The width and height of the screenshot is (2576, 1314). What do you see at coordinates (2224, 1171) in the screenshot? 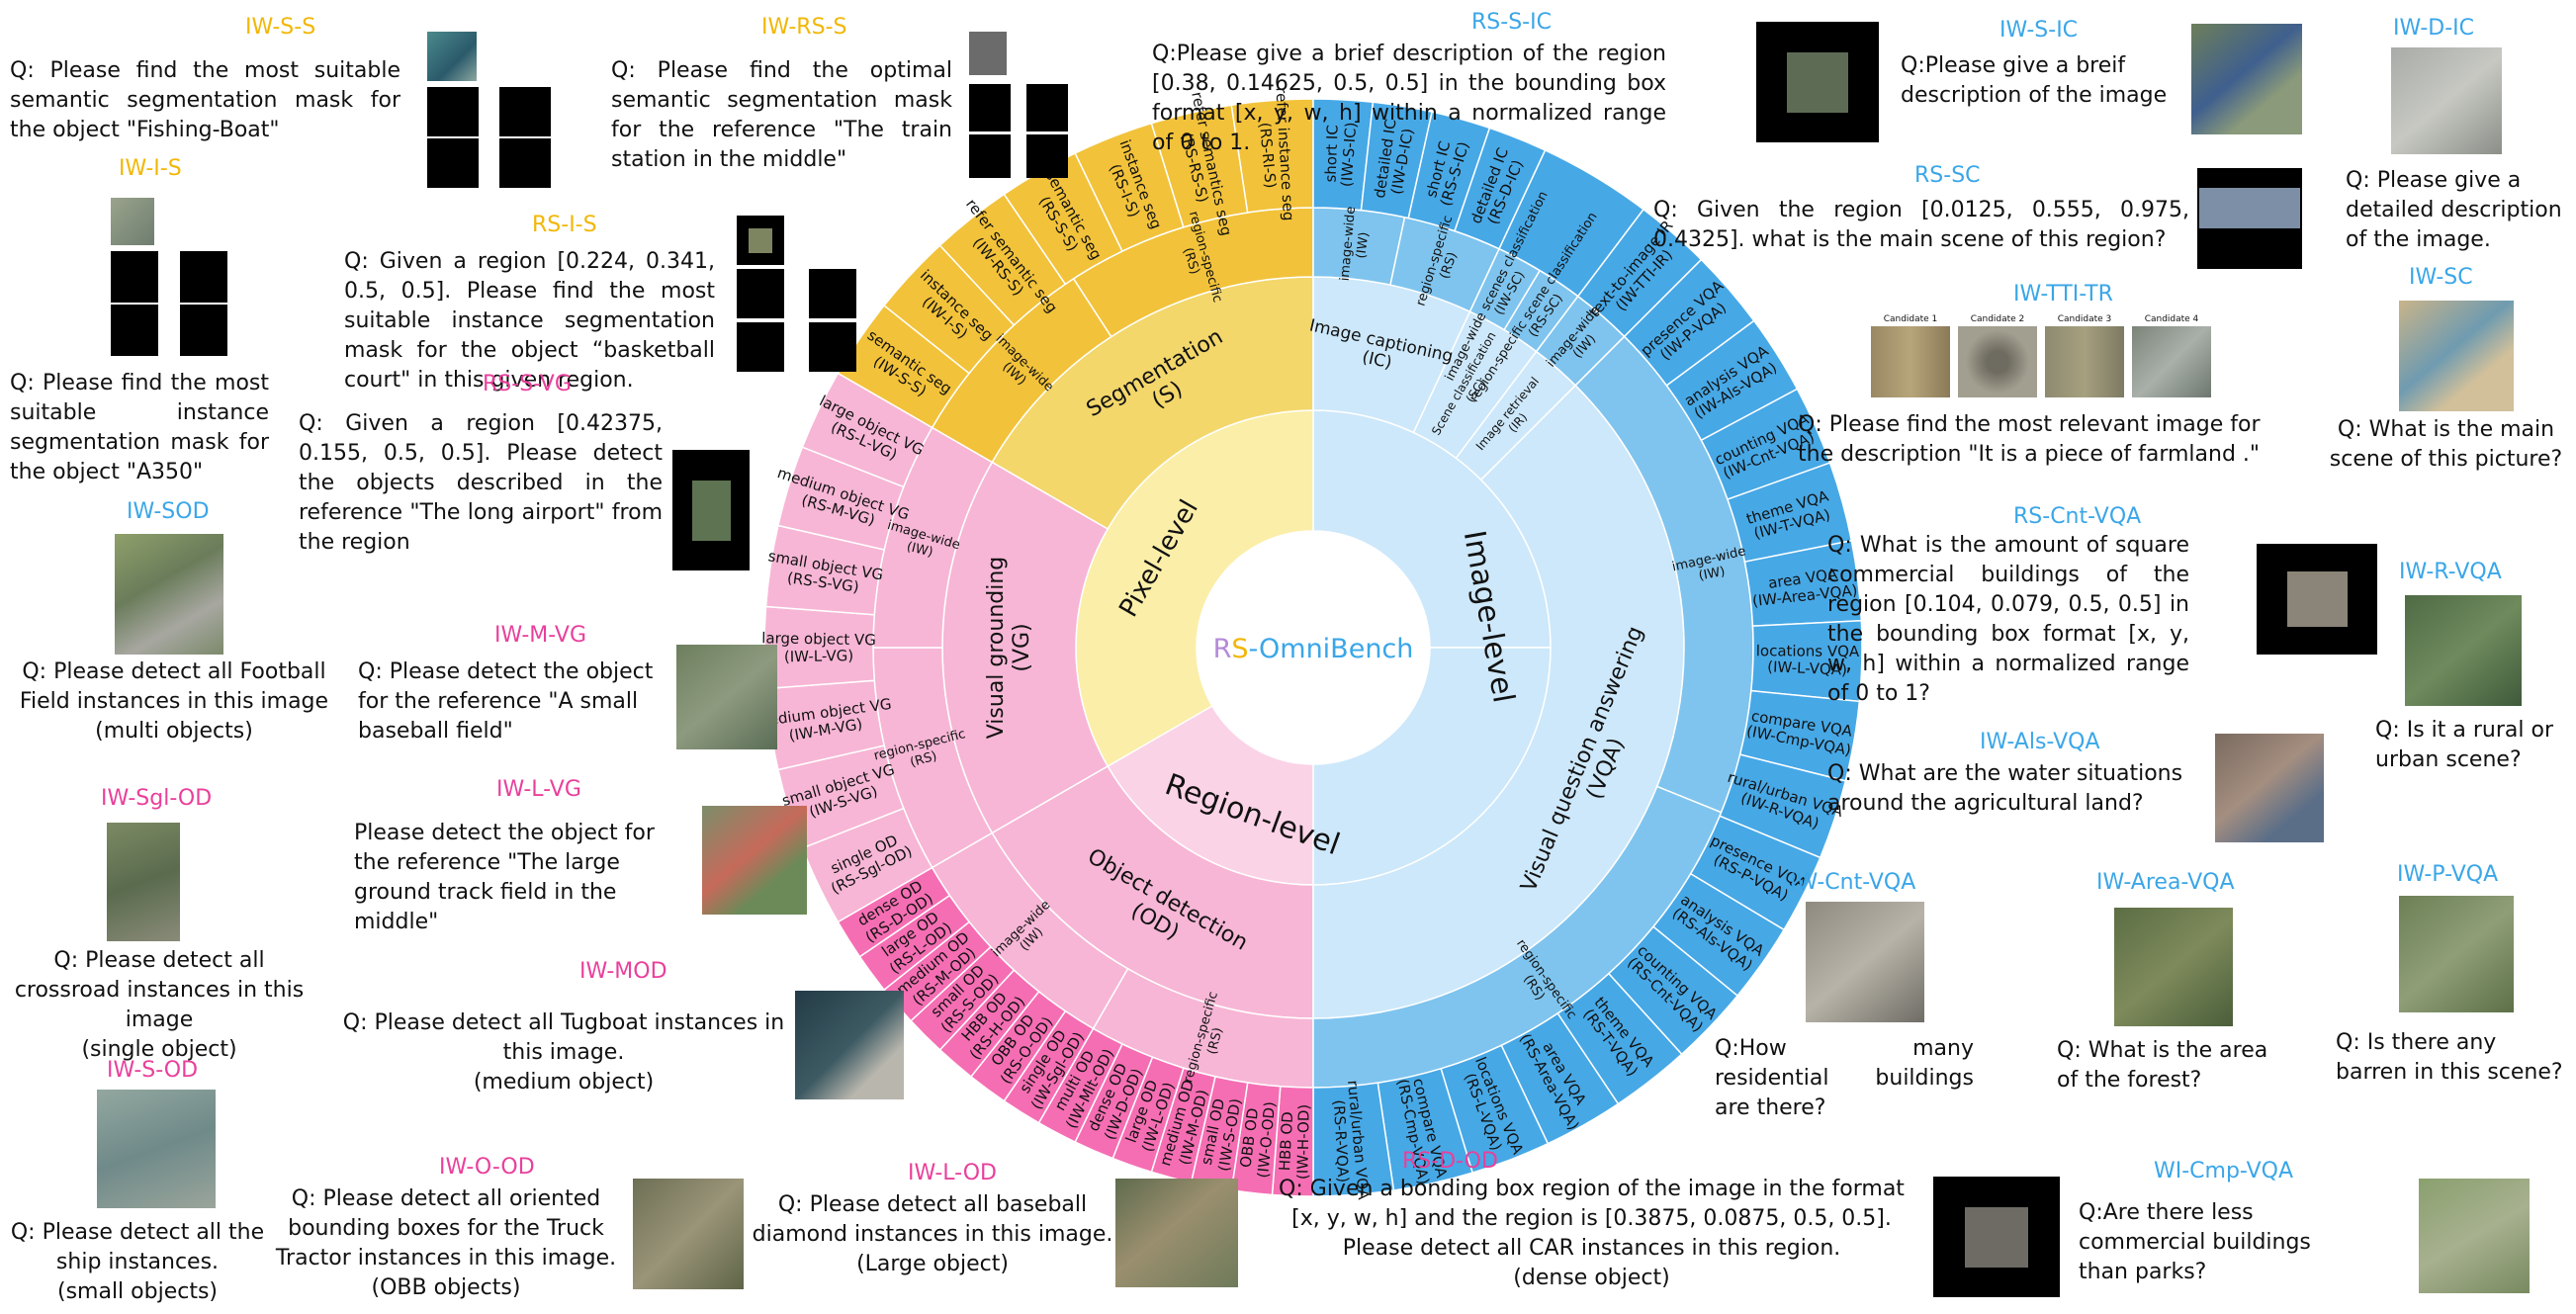
I see `tag-wi-cmp-vqa: WI-Cmp-VQA` at bounding box center [2224, 1171].